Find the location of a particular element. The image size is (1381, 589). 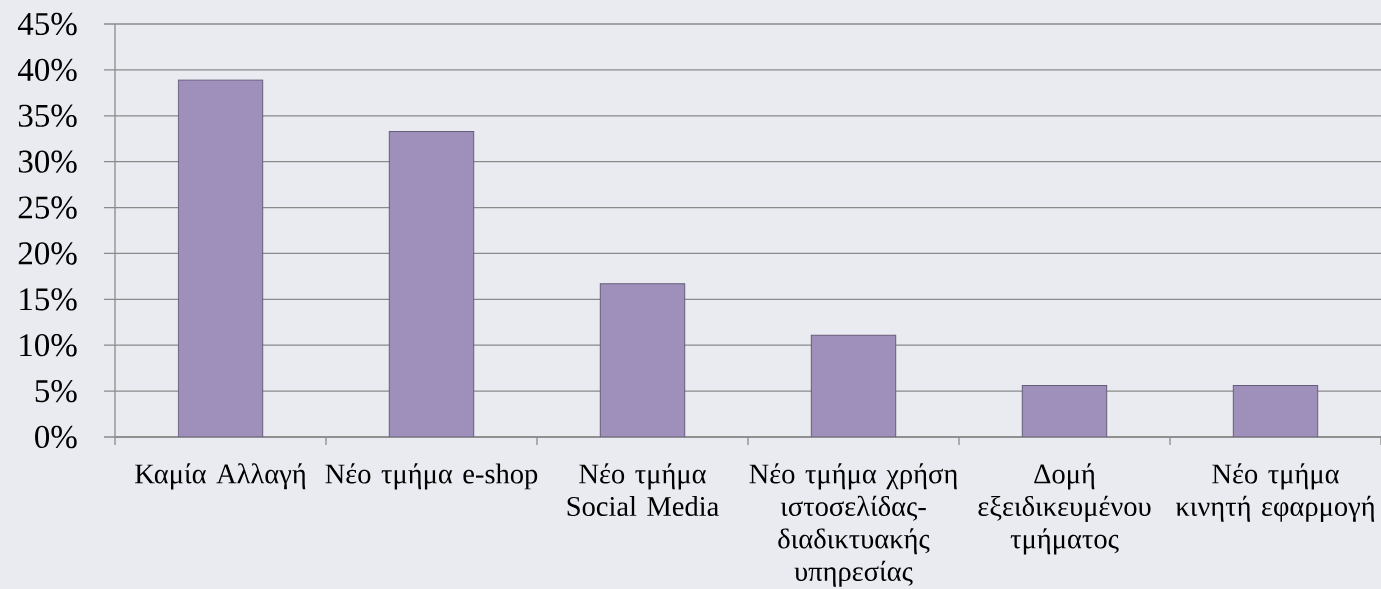

y-tick-label: 40% is located at coordinates (47, 70).